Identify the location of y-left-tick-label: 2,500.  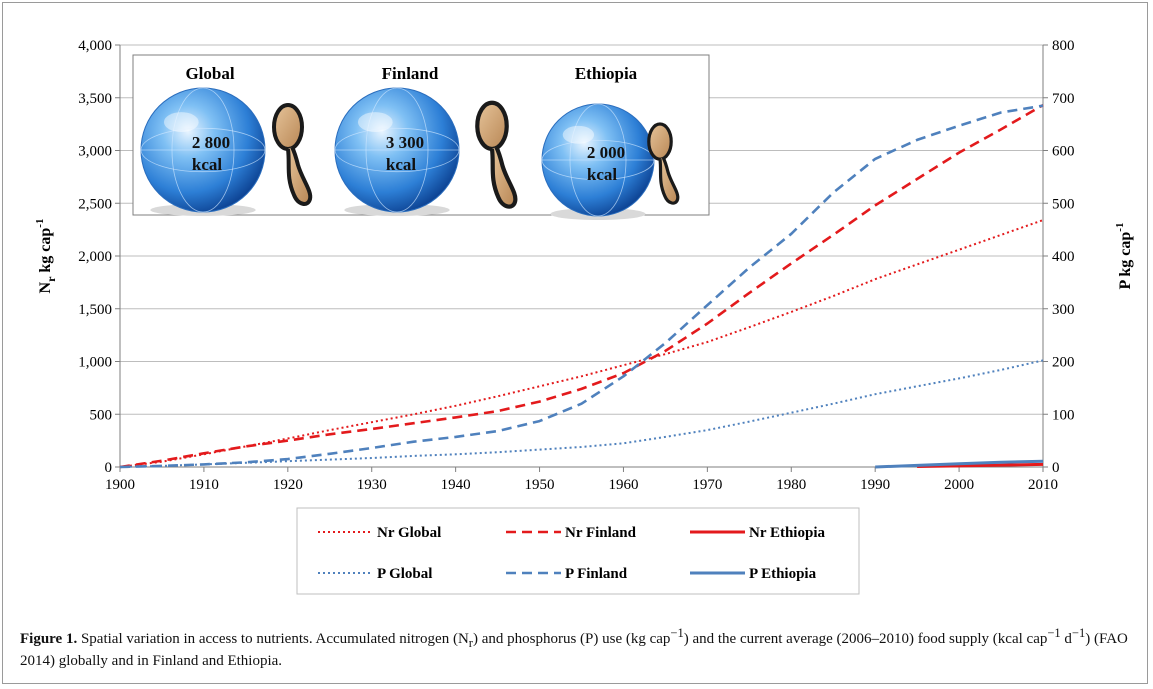
(95, 204).